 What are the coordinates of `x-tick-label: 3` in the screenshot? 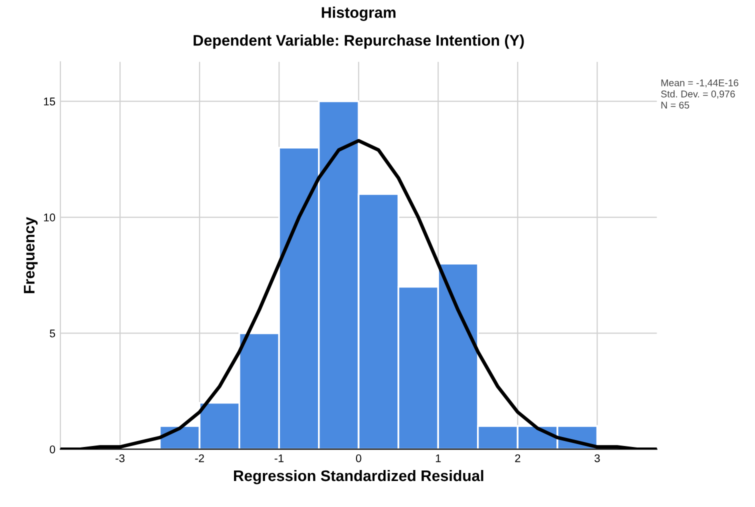 It's located at (597, 458).